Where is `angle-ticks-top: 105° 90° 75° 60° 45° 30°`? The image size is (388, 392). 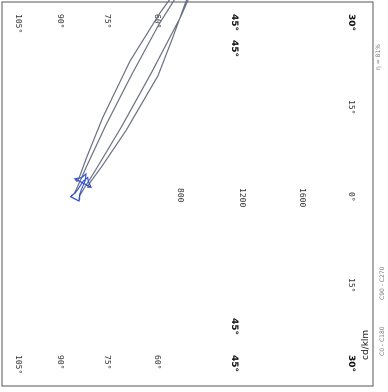
angle-ticks-top: 105° 90° 75° 60° 45° 30° is located at coordinates (185, 23).